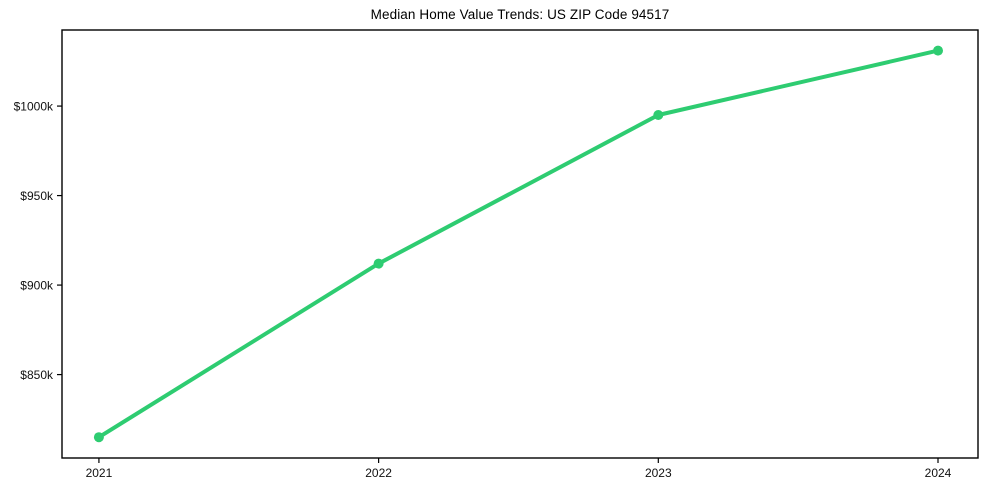 This screenshot has height=490, width=990. What do you see at coordinates (34, 107) in the screenshot?
I see `y-tick-label: $1000k` at bounding box center [34, 107].